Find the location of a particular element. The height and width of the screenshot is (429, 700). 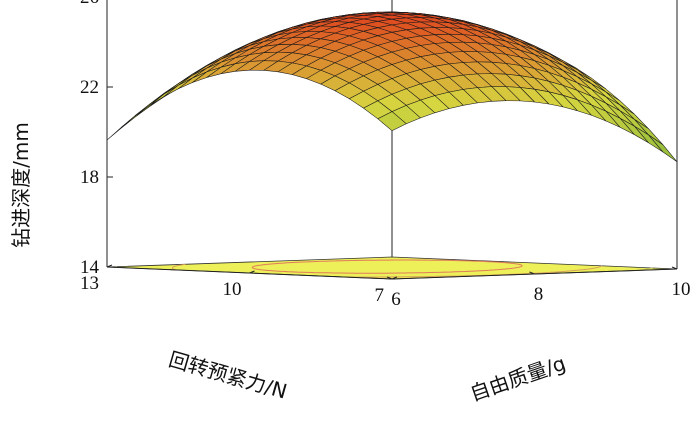

right-wall-frame is located at coordinates (677, 134).